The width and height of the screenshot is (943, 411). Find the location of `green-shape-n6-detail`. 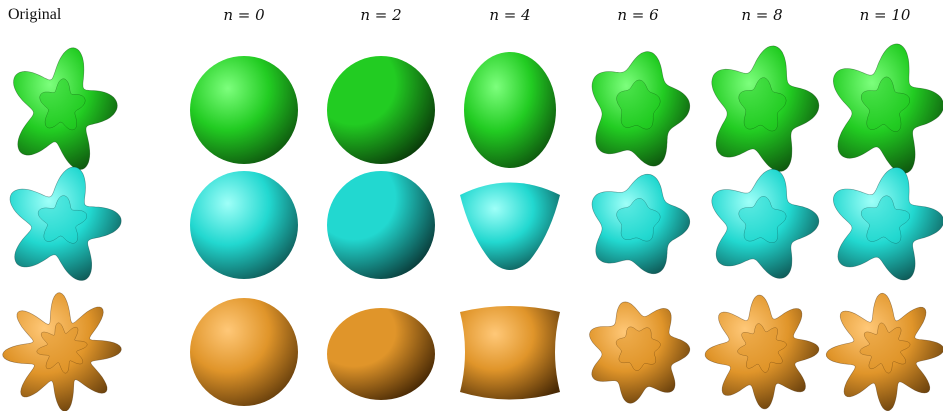

green-shape-n6-detail is located at coordinates (638, 104).